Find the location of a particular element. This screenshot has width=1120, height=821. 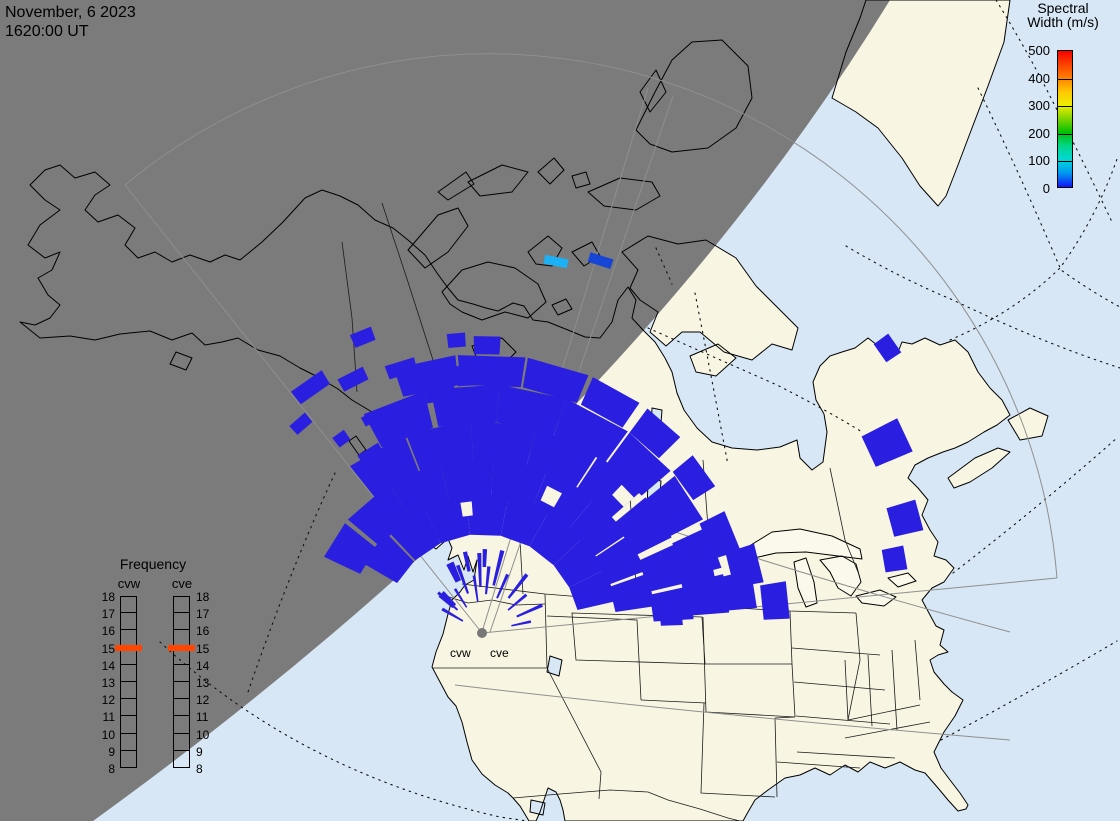

border-us-mexico is located at coordinates (626, 805).